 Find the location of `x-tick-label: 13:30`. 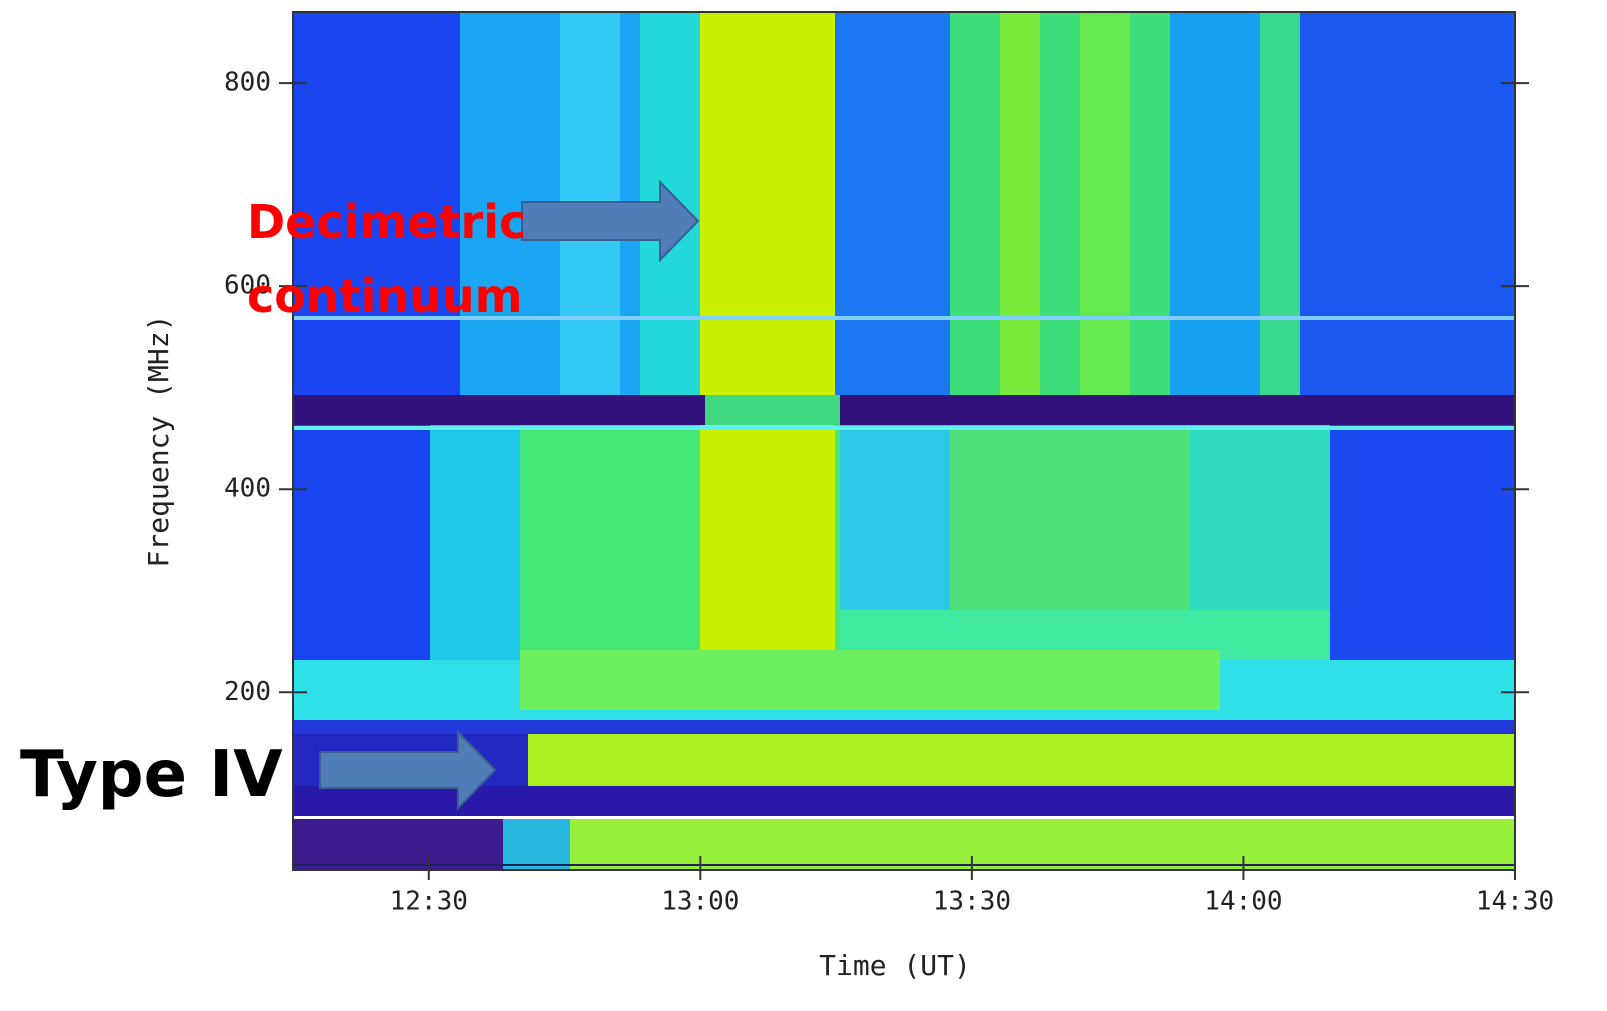

x-tick-label: 13:30 is located at coordinates (972, 902).